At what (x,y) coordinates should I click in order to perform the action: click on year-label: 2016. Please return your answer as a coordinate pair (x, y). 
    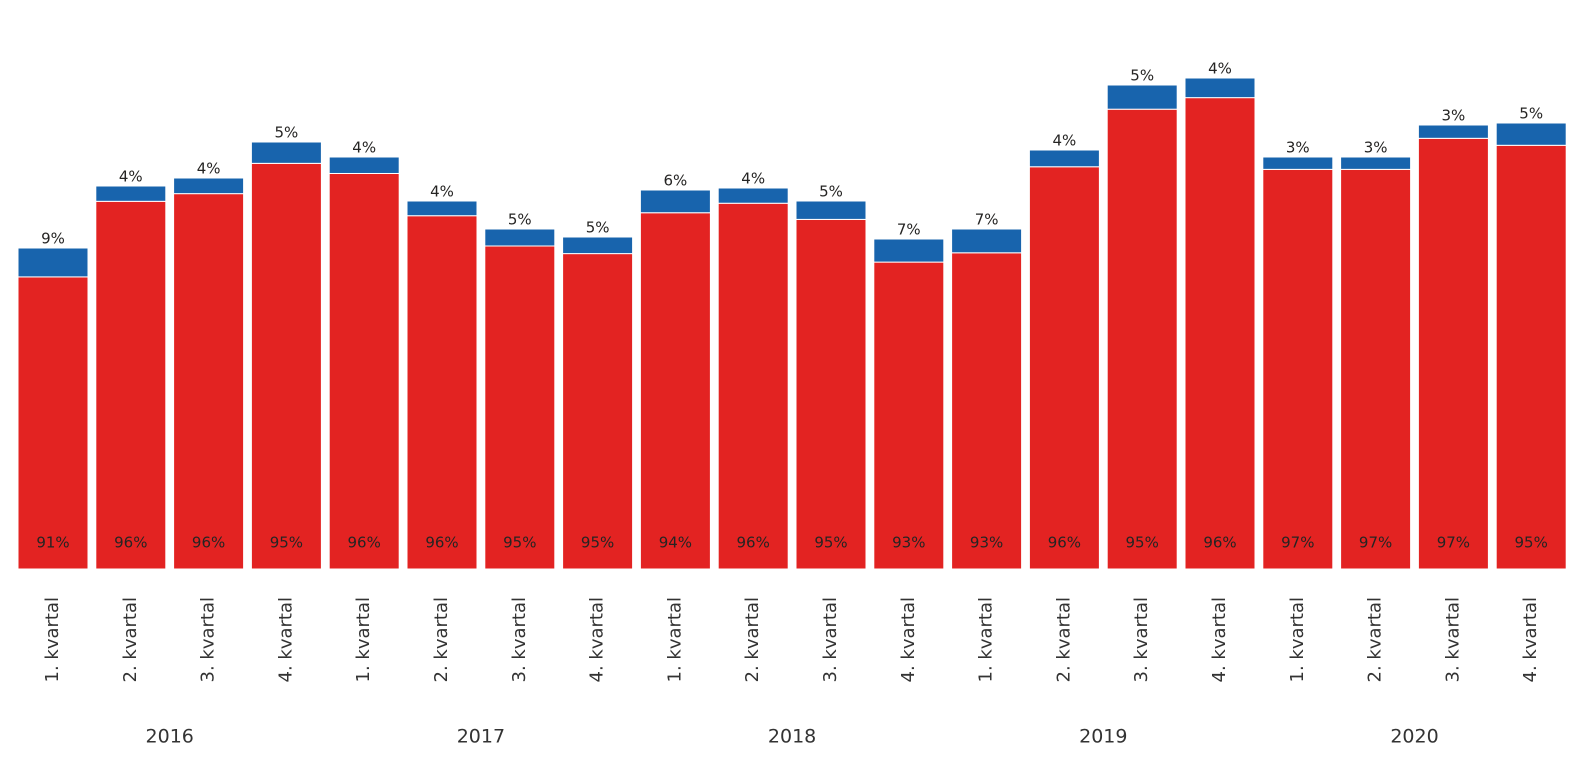
    Looking at the image, I should click on (170, 737).